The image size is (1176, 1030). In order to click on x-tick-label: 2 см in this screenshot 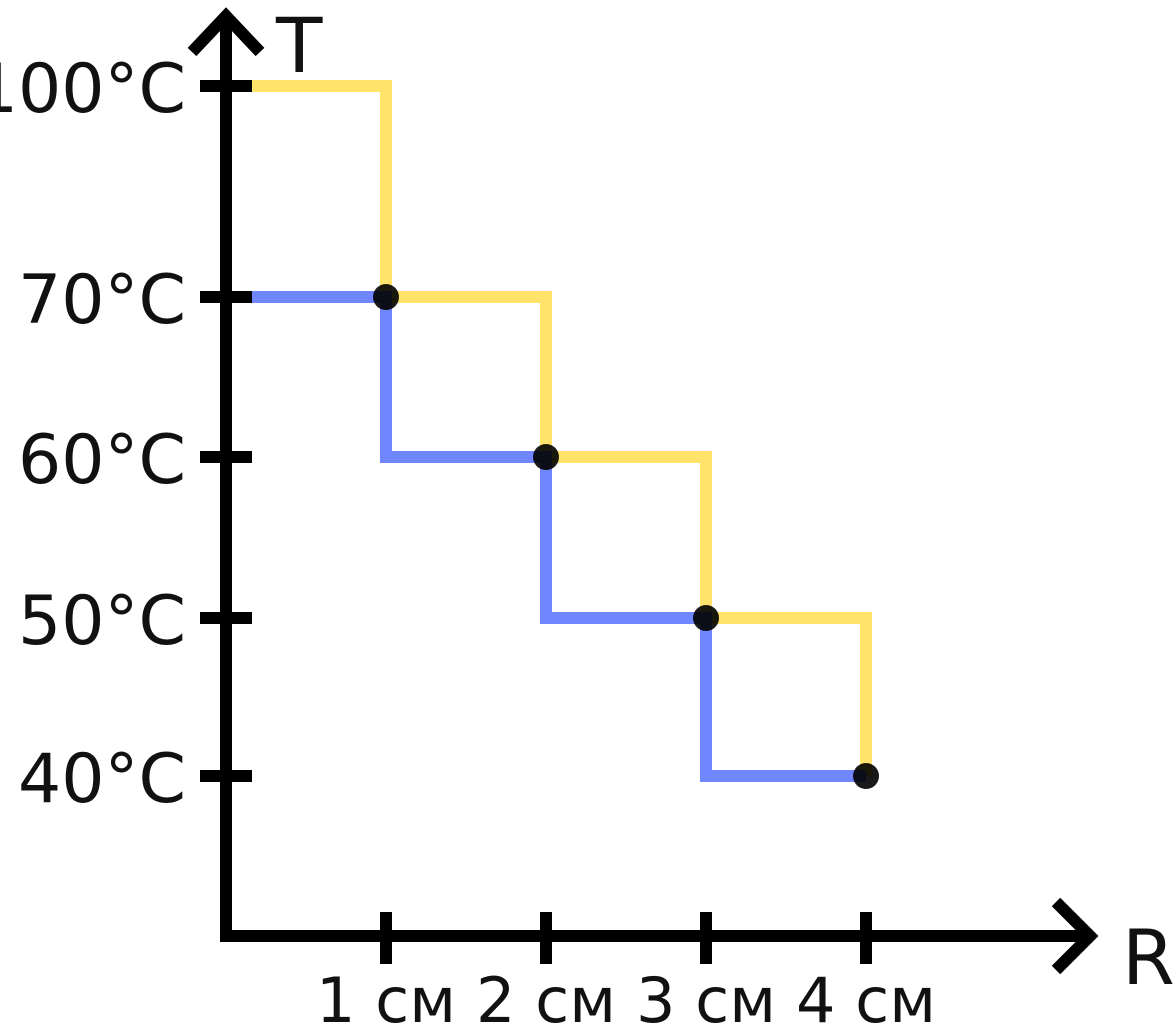, I will do `click(546, 997)`.